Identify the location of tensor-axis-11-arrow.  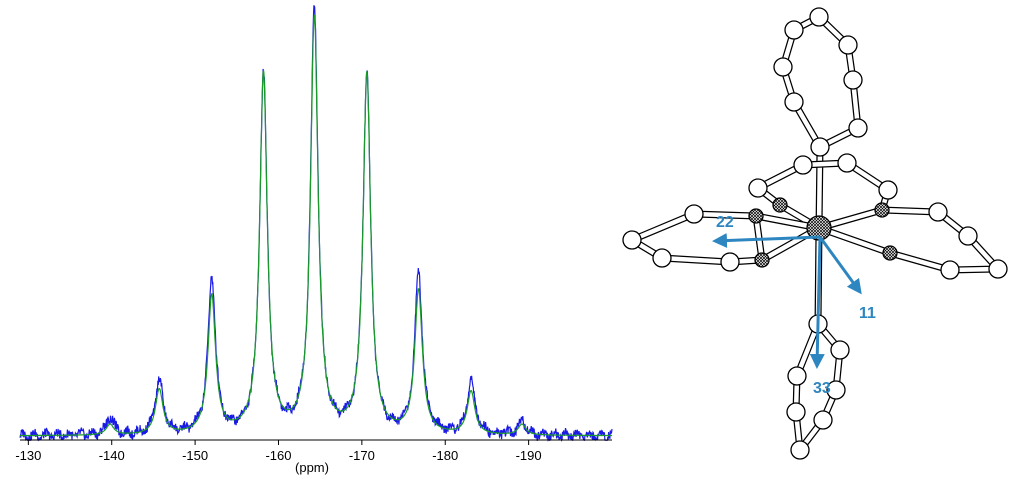
(840, 265).